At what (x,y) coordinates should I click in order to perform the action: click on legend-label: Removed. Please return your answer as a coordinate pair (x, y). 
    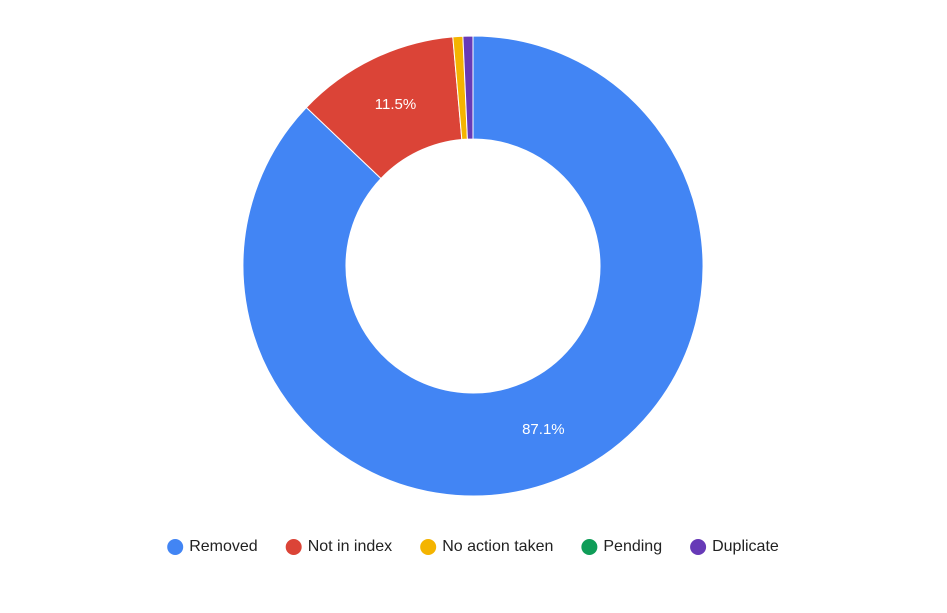
    Looking at the image, I should click on (223, 546).